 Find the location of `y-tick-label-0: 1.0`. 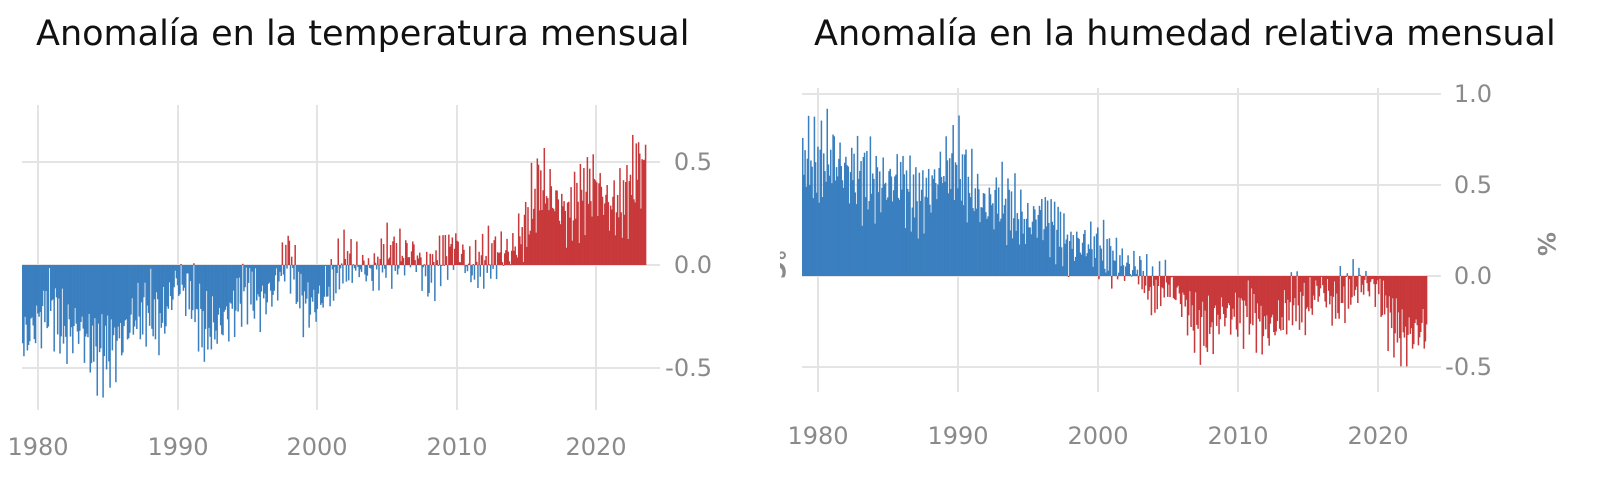

y-tick-label-0: 1.0 is located at coordinates (1473, 94).